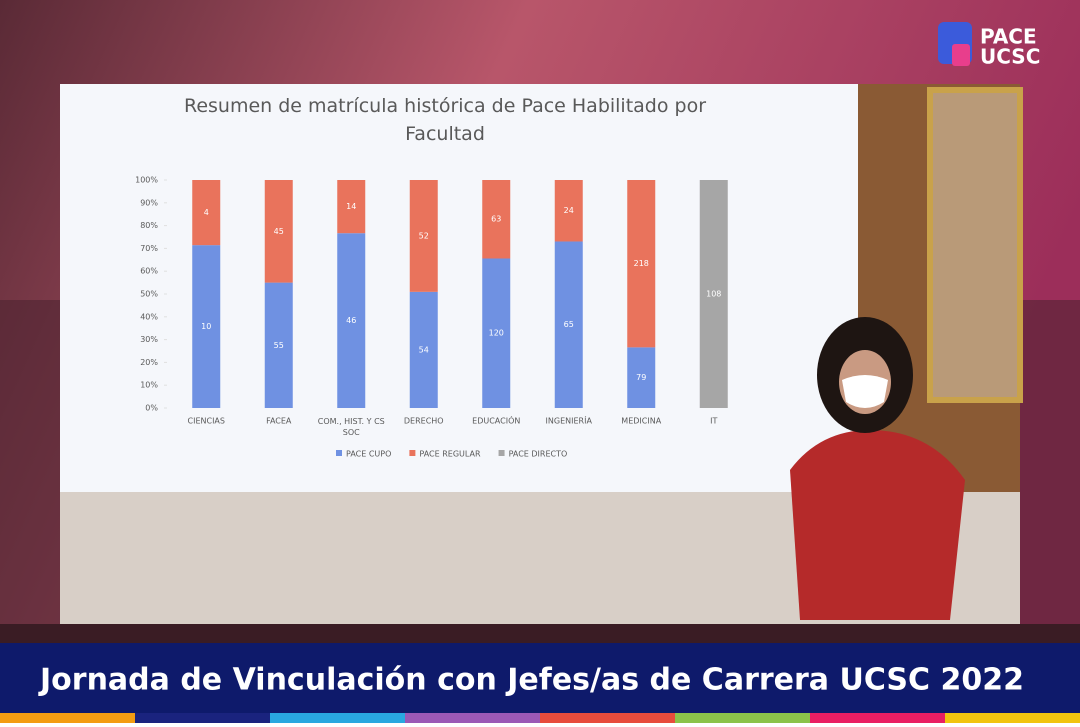  I want to click on y-tick-label: 10%, so click(149, 385).